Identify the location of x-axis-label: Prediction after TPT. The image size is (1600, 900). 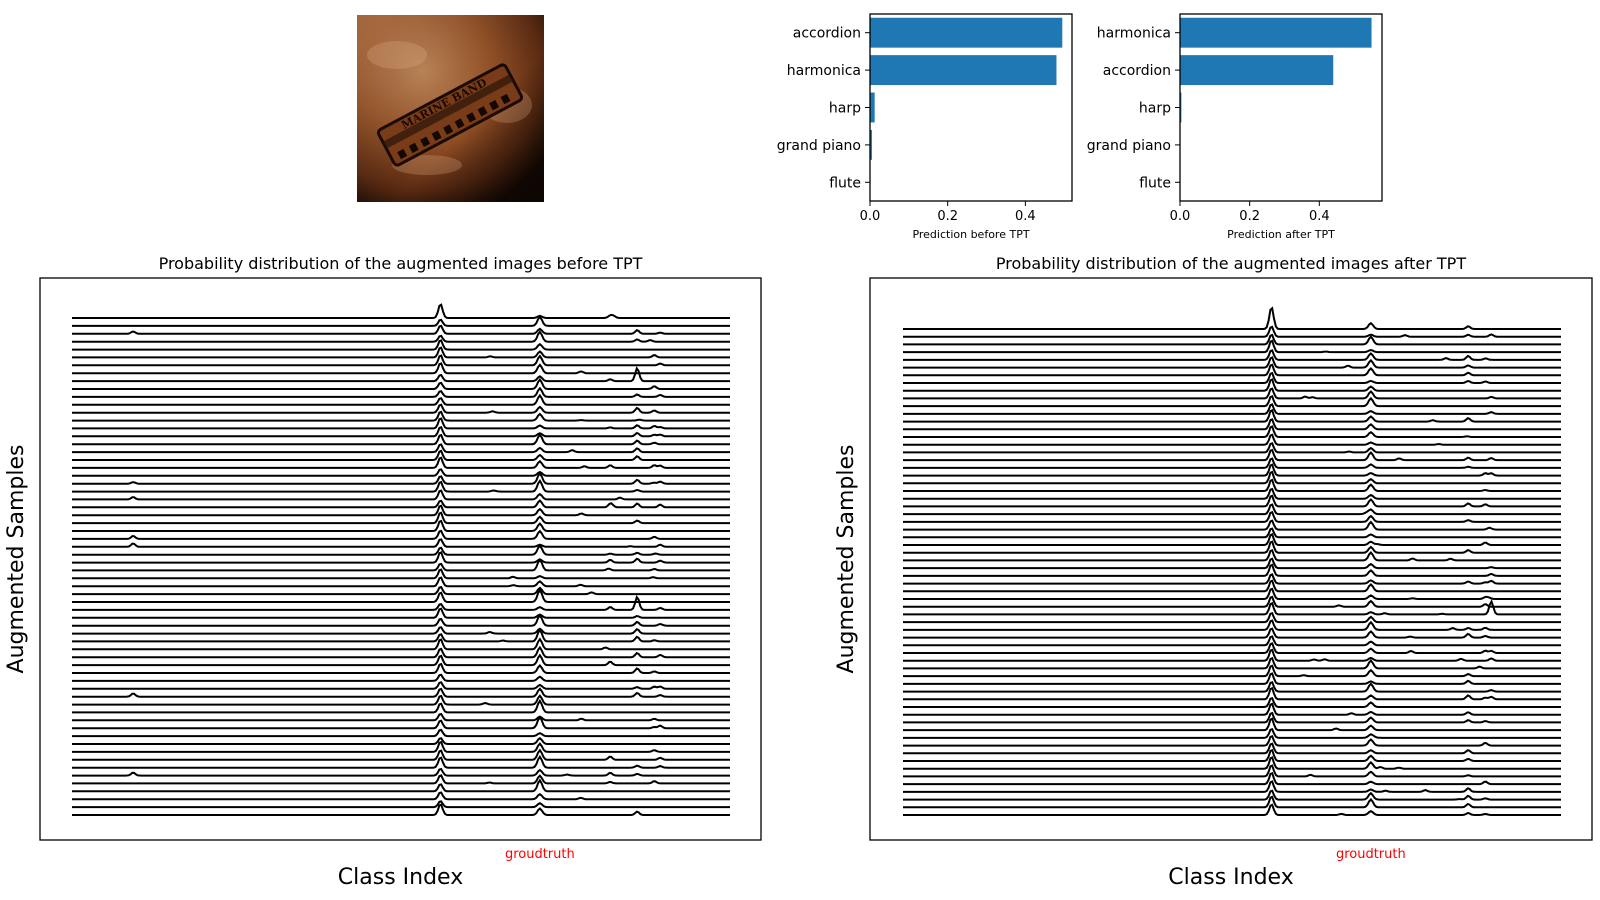
(1281, 234).